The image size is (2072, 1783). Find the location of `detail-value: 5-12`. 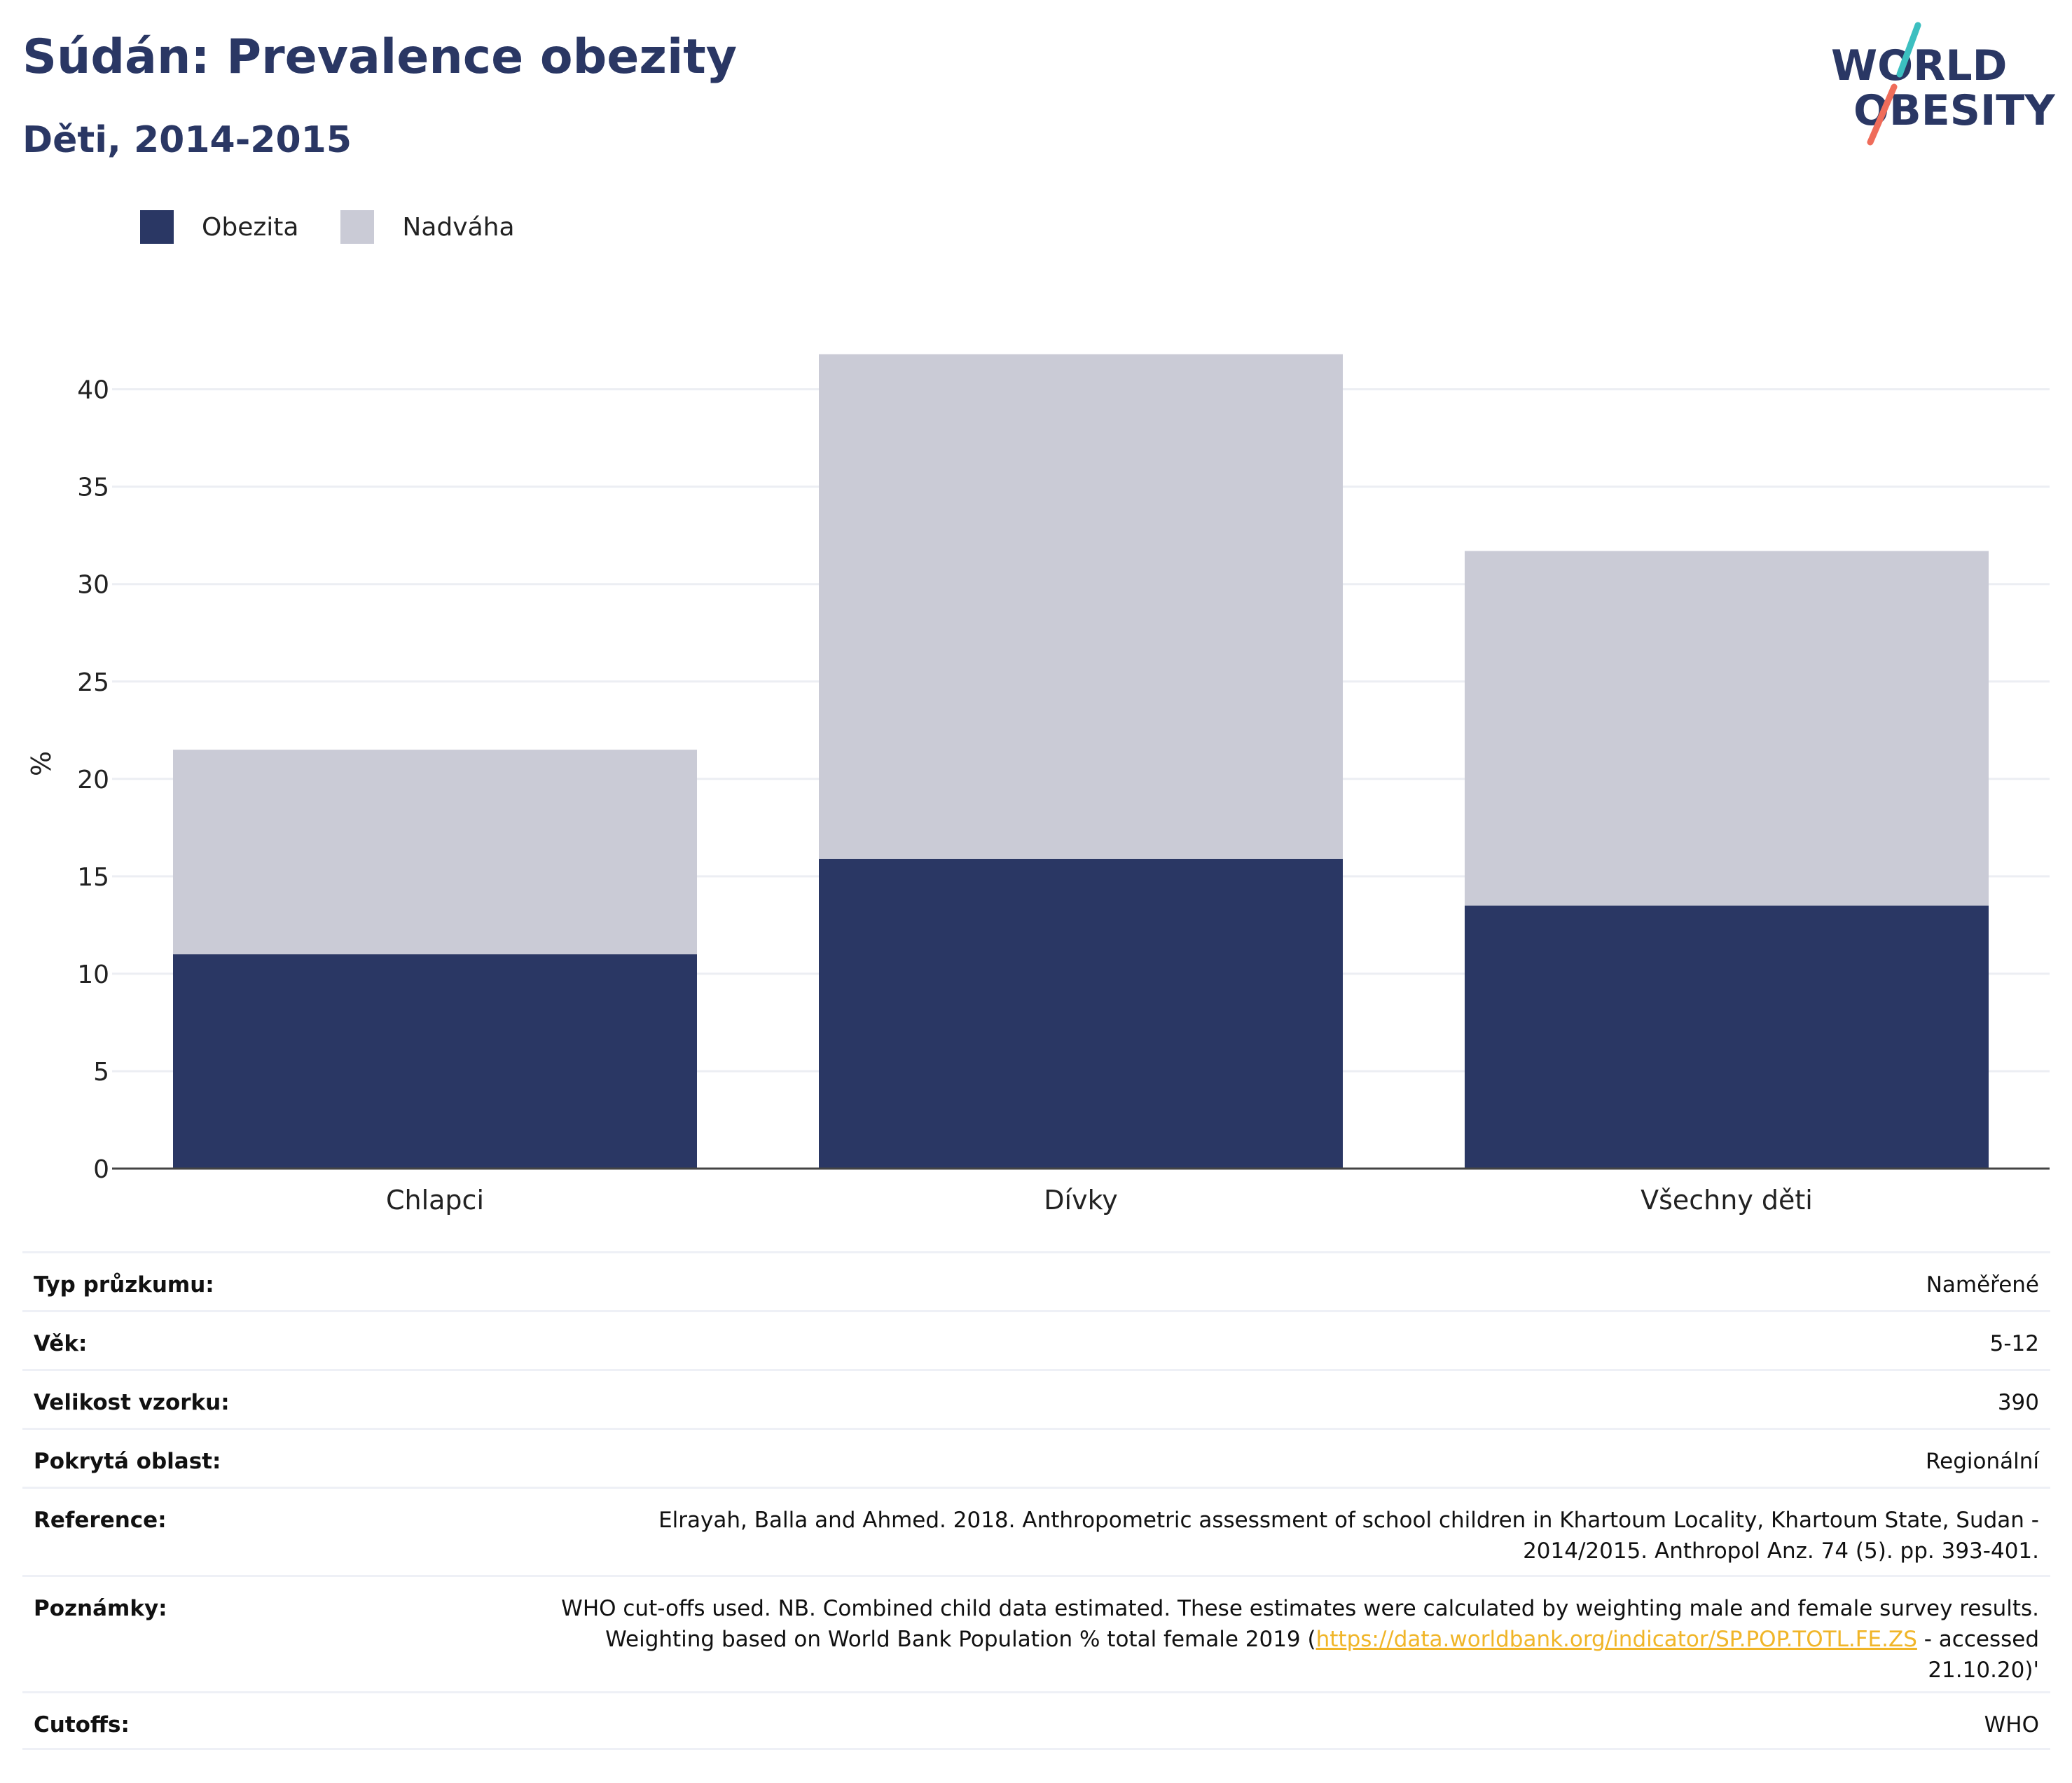

detail-value: 5-12 is located at coordinates (2014, 1343).